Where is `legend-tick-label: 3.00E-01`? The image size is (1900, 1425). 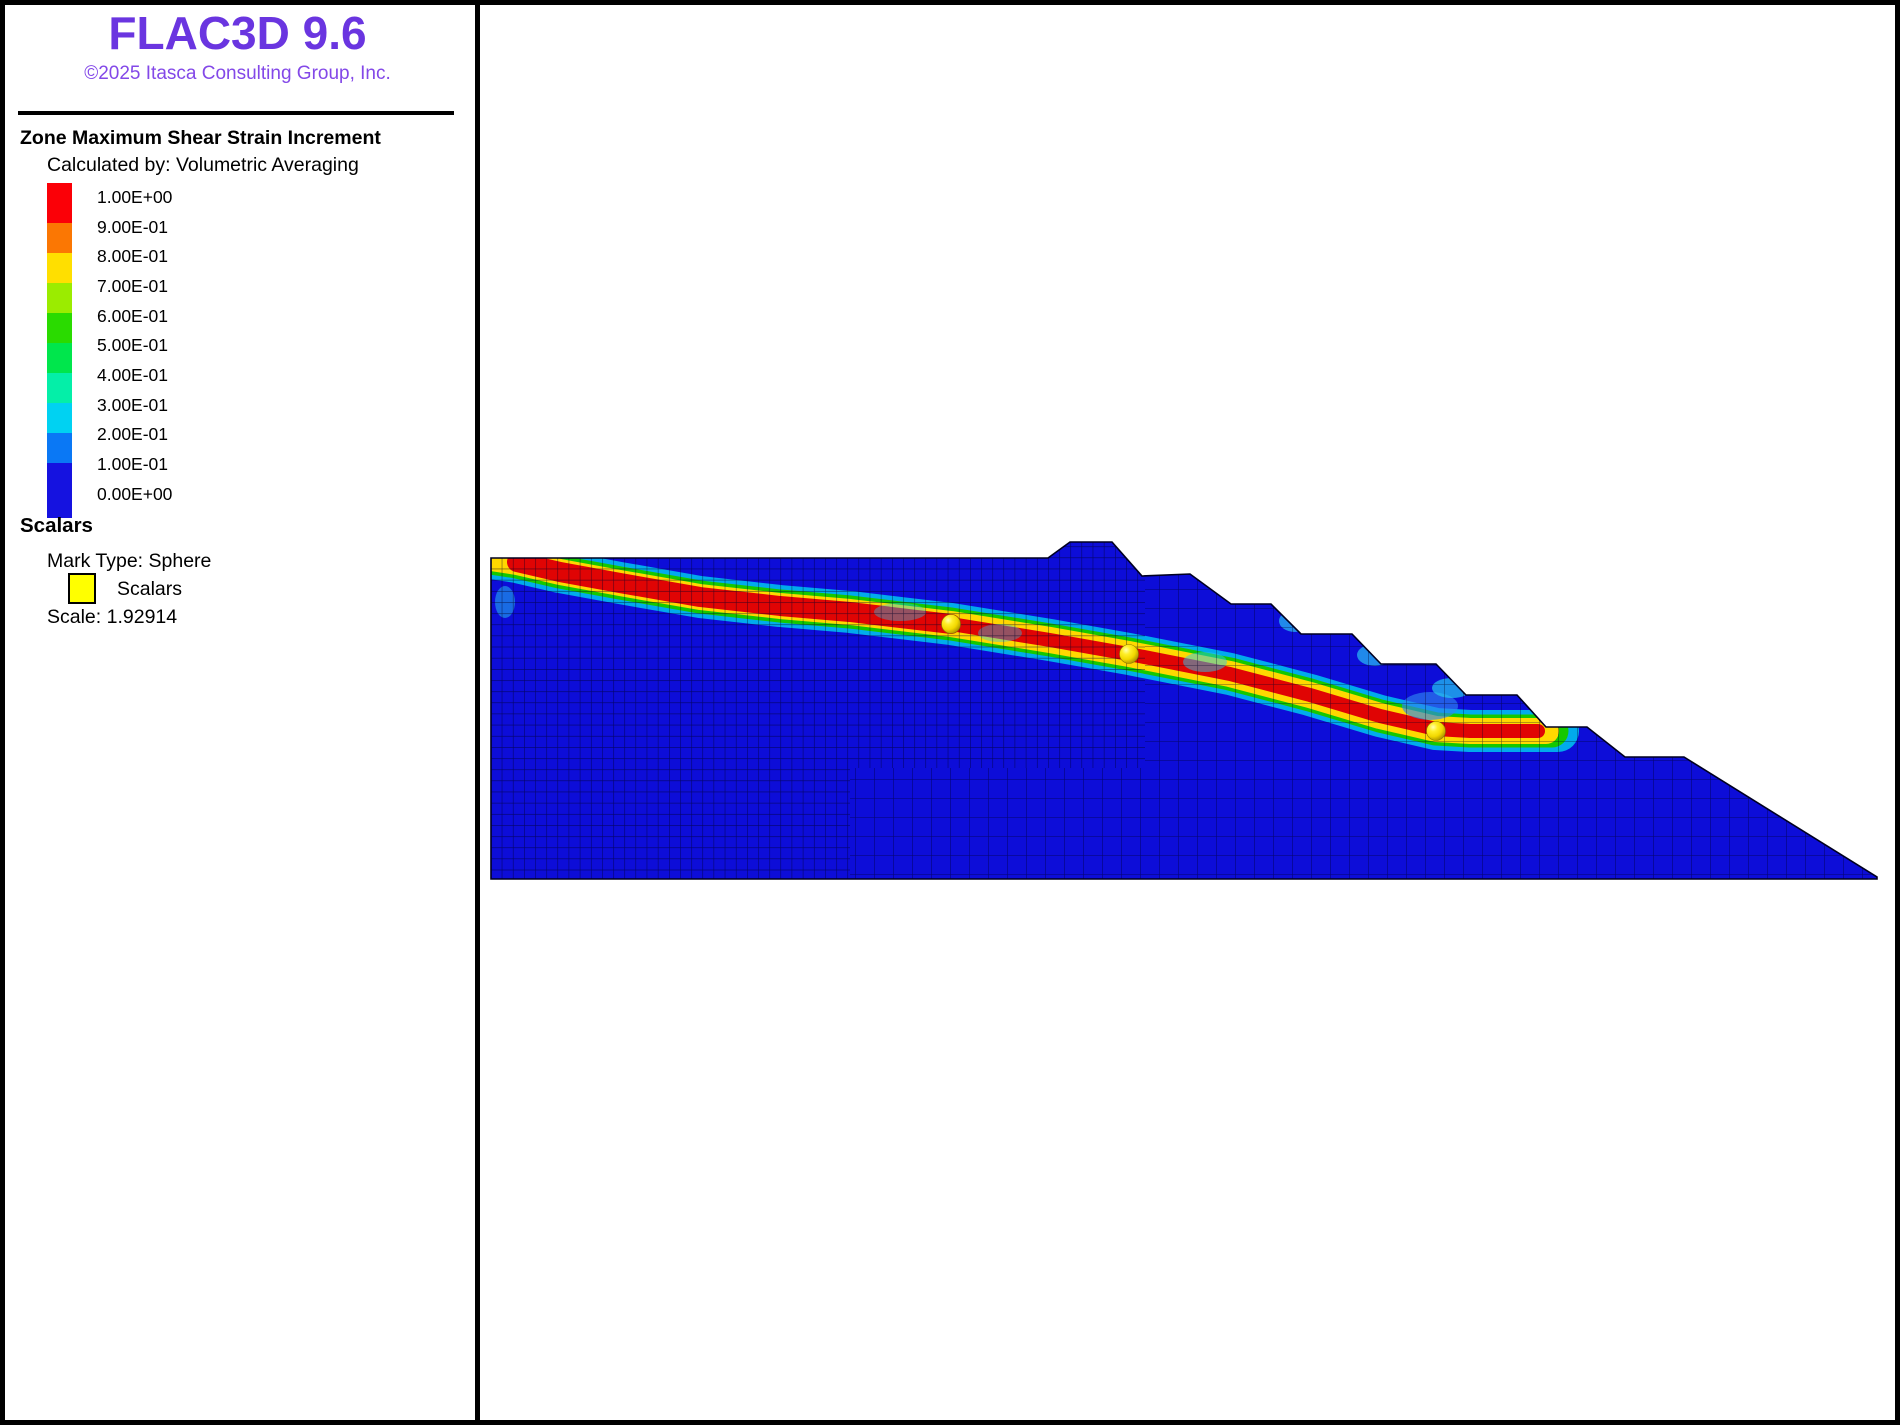
legend-tick-label: 3.00E-01 is located at coordinates (133, 404).